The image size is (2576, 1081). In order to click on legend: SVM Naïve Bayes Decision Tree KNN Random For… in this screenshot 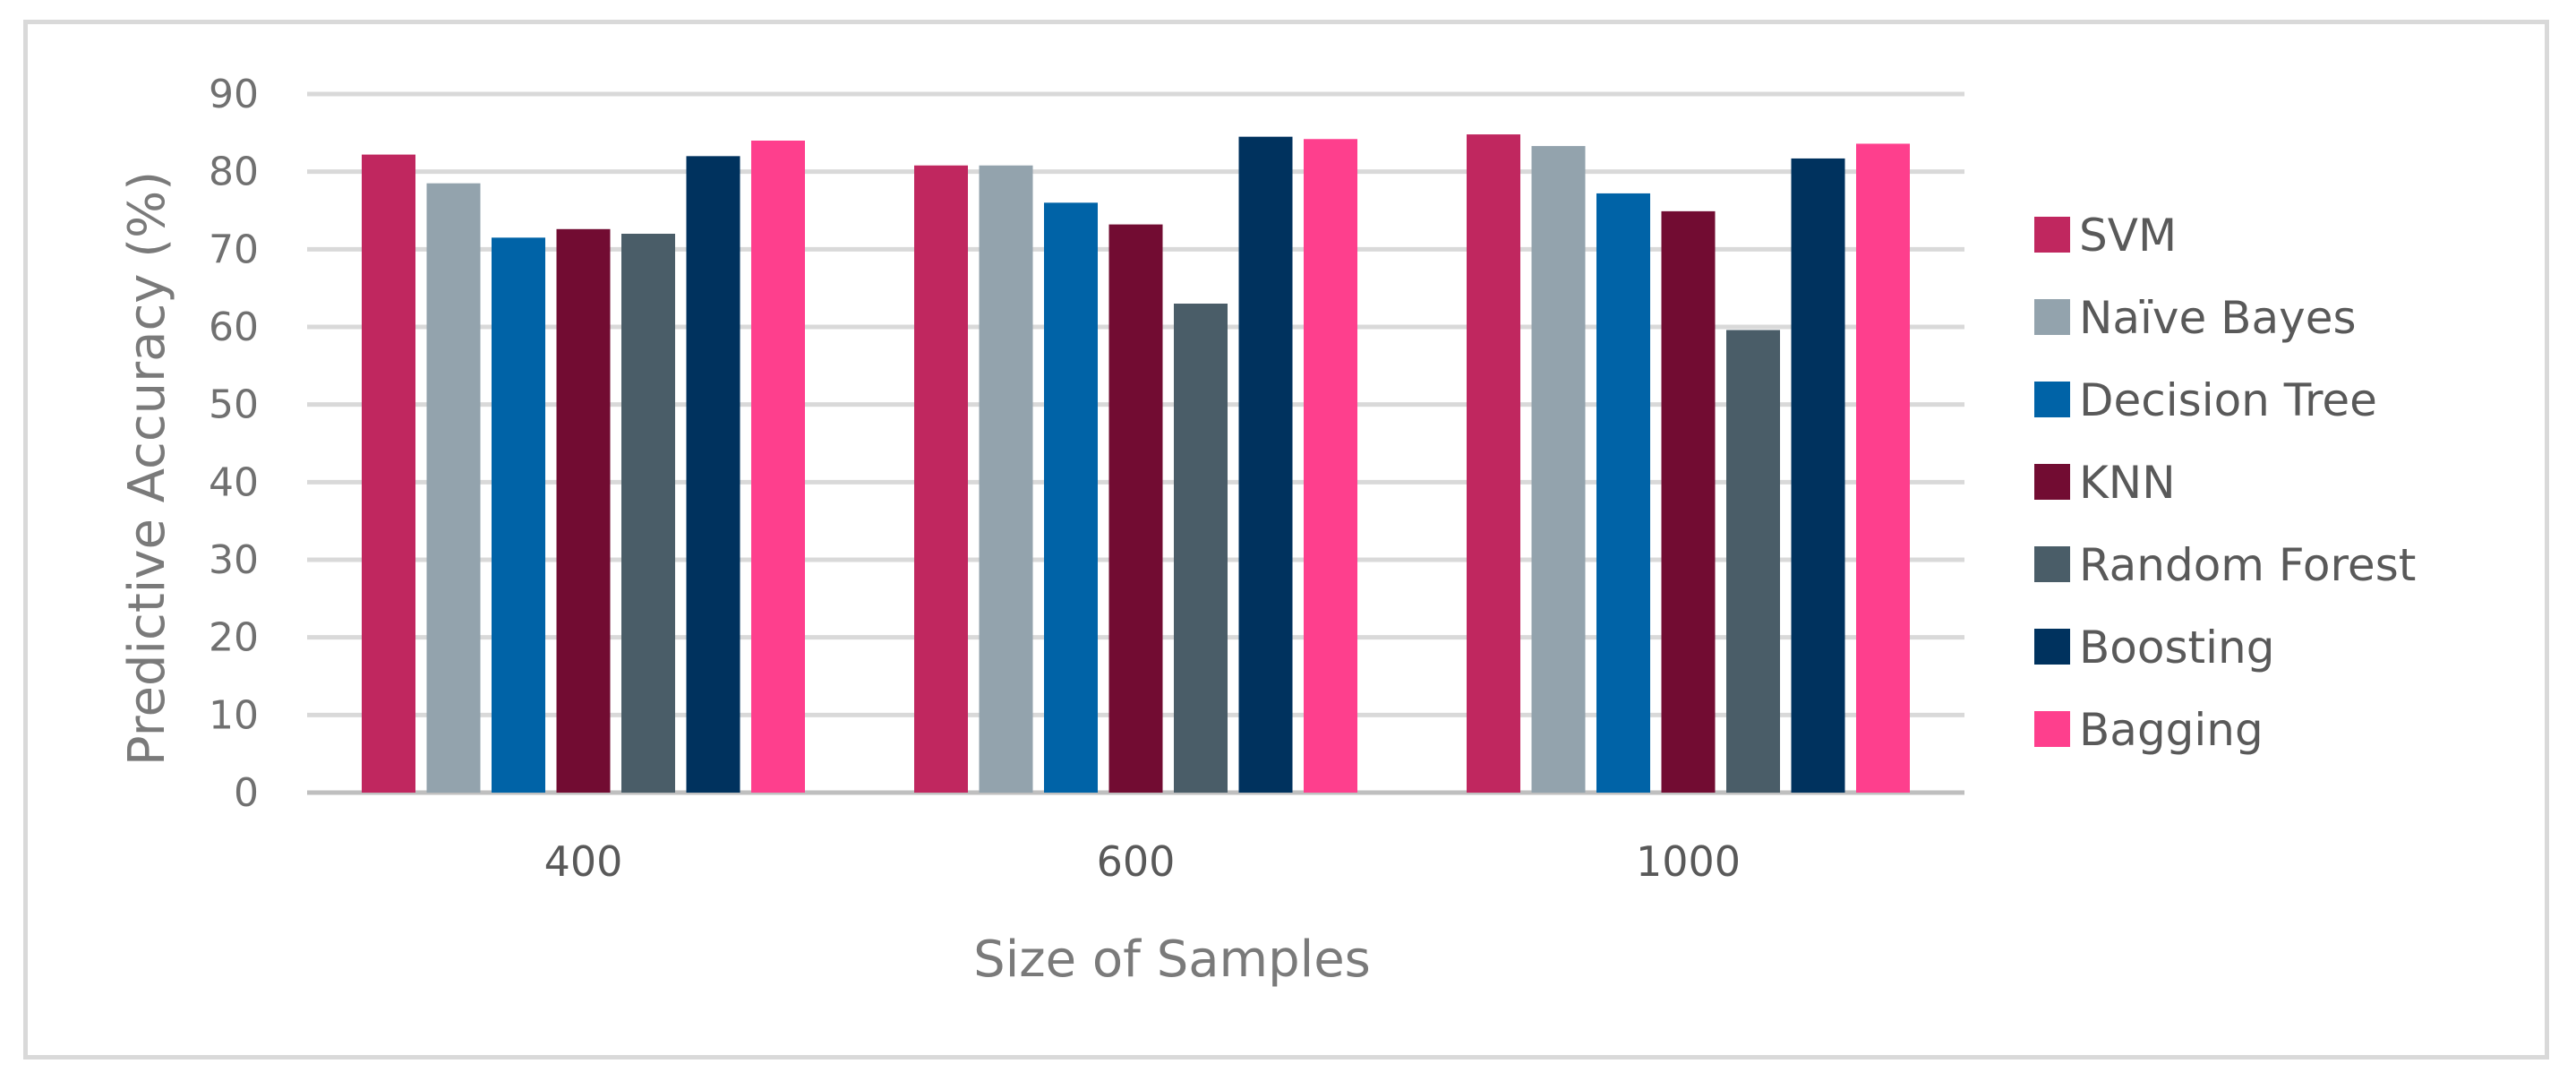, I will do `click(2225, 483)`.